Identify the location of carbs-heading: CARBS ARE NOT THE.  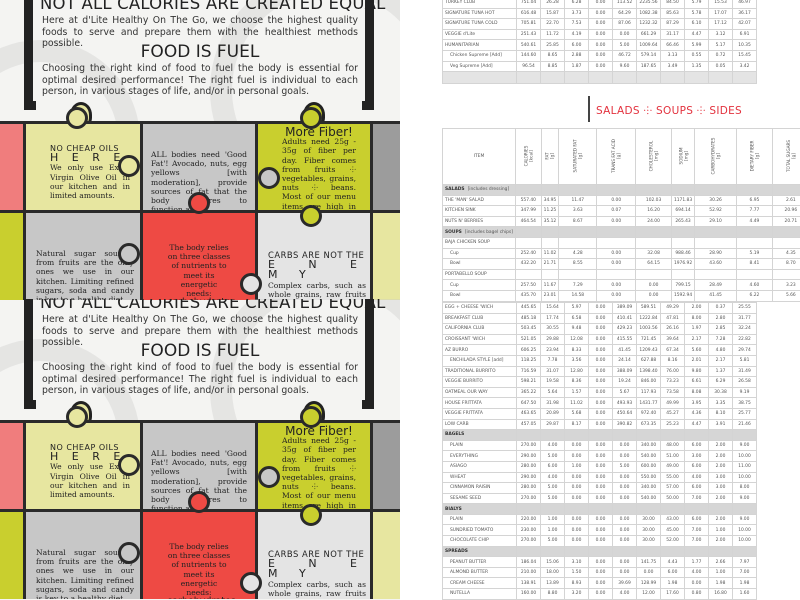
(316, 255).